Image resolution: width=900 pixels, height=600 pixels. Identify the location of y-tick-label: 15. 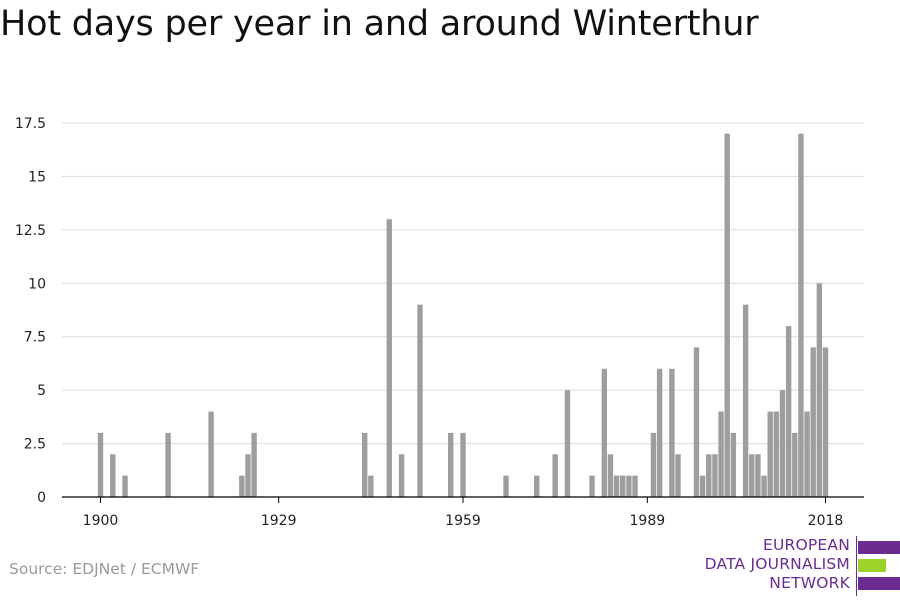
(37, 177).